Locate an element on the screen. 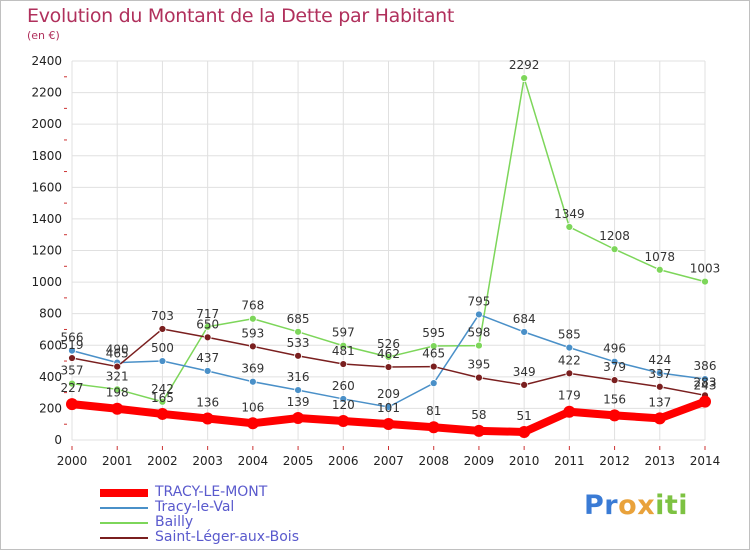  data-label: 597 is located at coordinates (343, 333).